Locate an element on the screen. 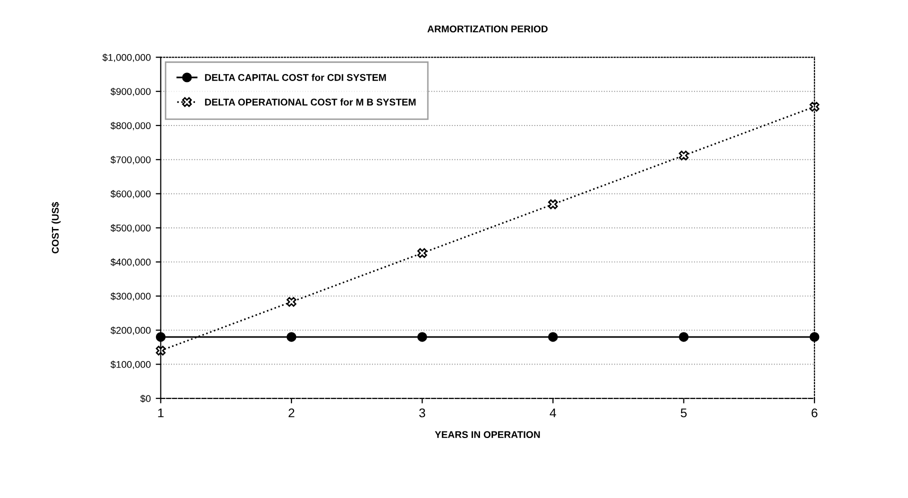 This screenshot has width=908, height=498. y-tick-label: $700,000 is located at coordinates (130, 160).